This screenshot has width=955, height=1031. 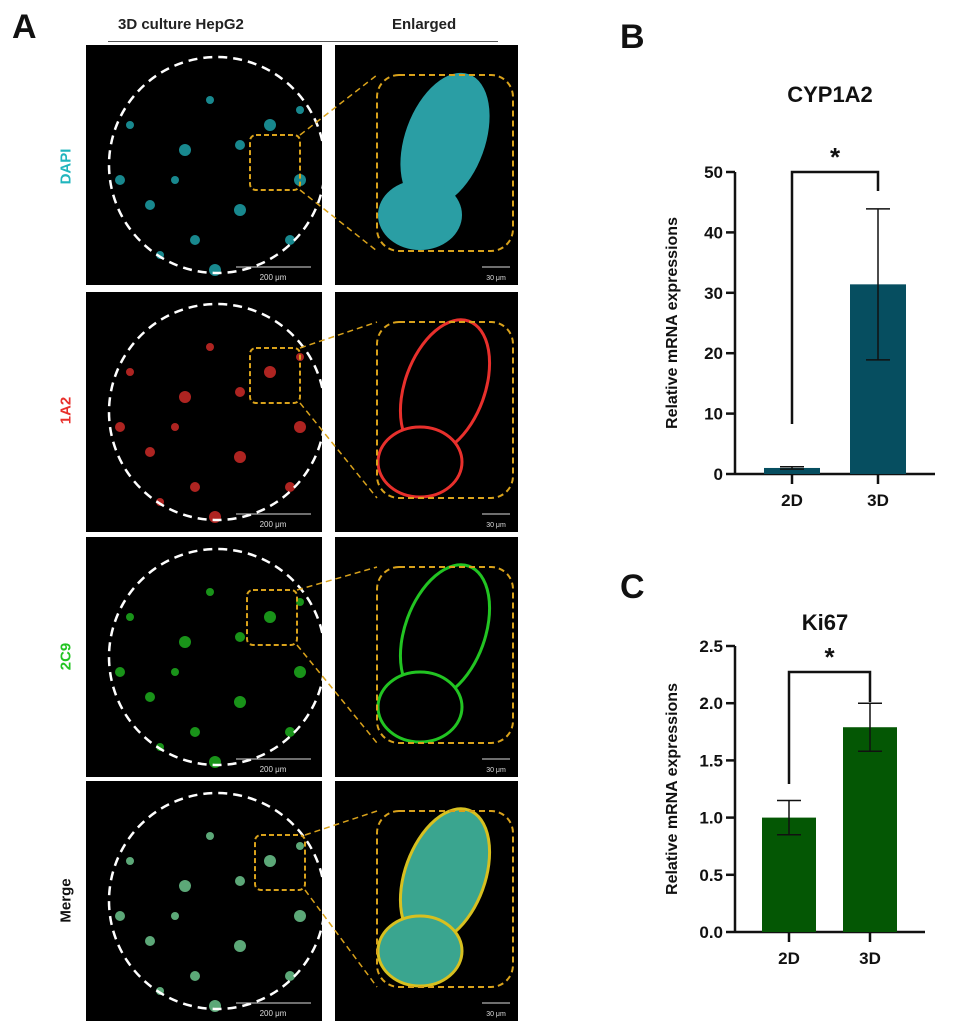 I want to click on significance-asterisk: *, so click(x=835, y=157).